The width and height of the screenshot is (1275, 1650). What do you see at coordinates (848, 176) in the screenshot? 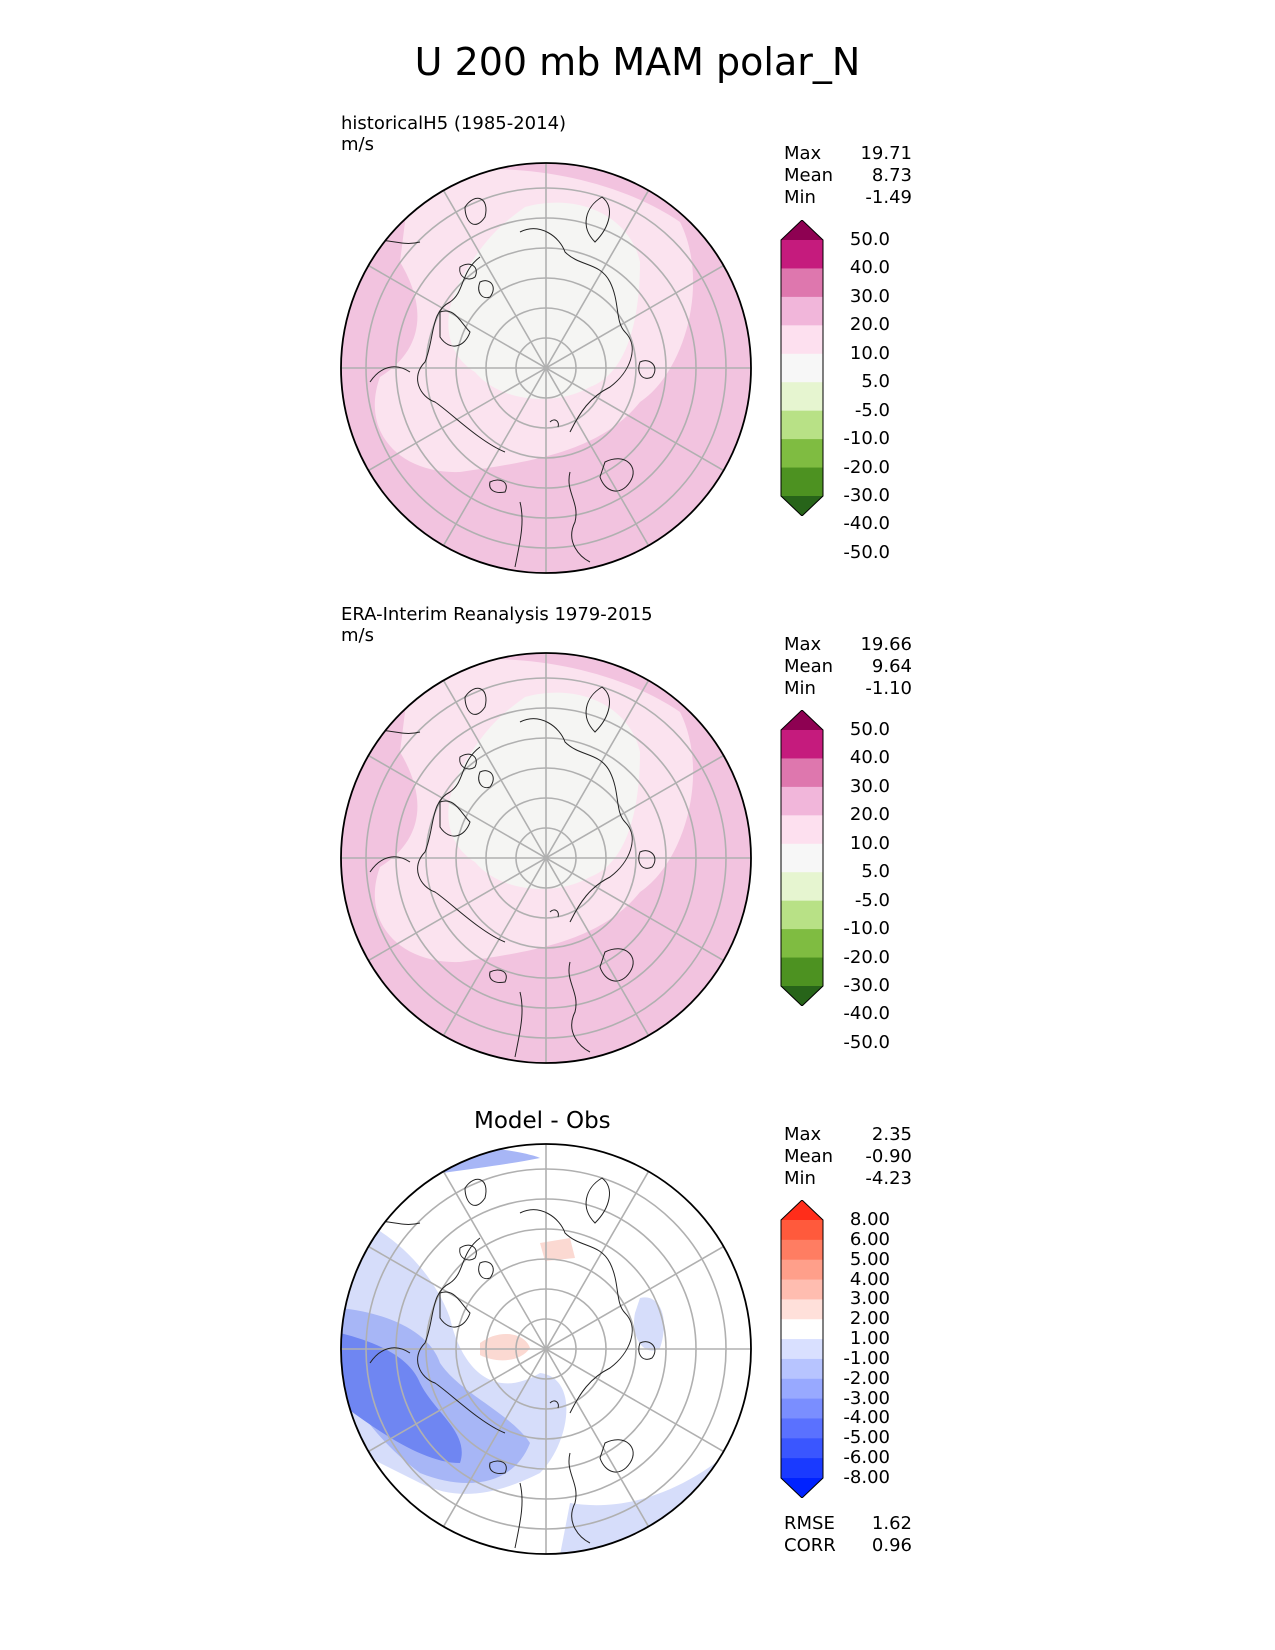
I see `panel-1-stats: Max 19.71 Mean 8.73 Min -1.49` at bounding box center [848, 176].